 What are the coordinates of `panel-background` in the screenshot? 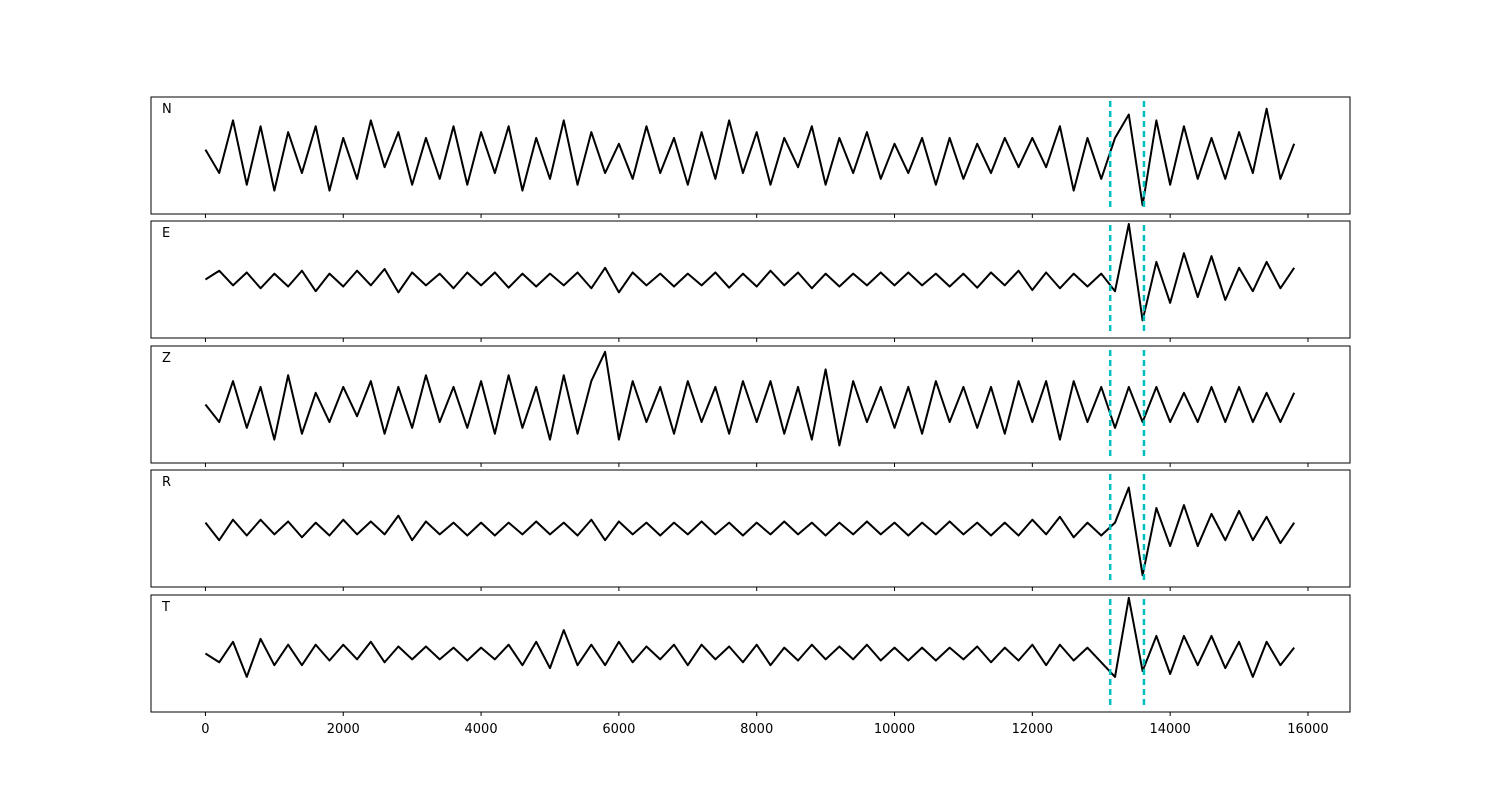 It's located at (750, 155).